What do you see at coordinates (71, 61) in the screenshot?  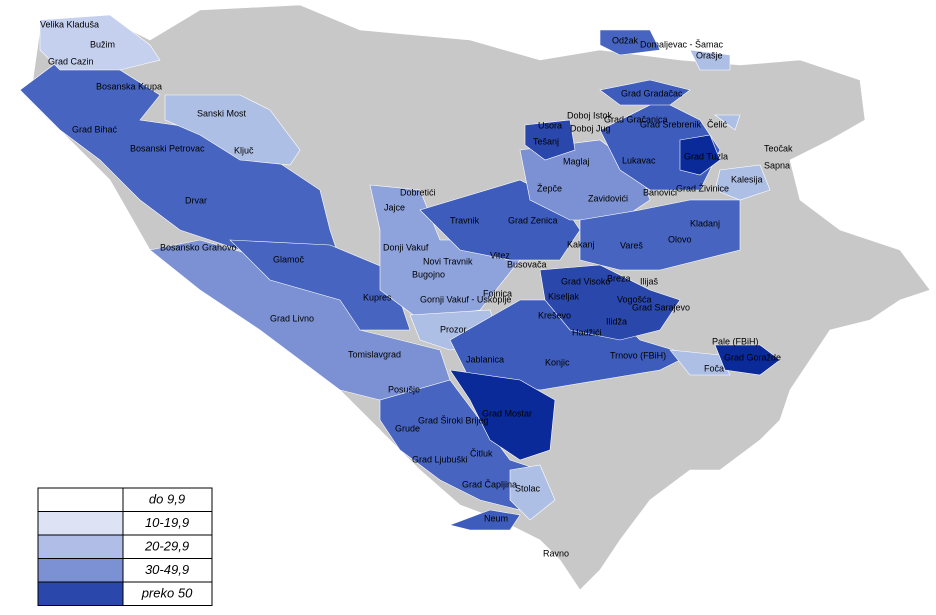 I see `label: Grad Cazin` at bounding box center [71, 61].